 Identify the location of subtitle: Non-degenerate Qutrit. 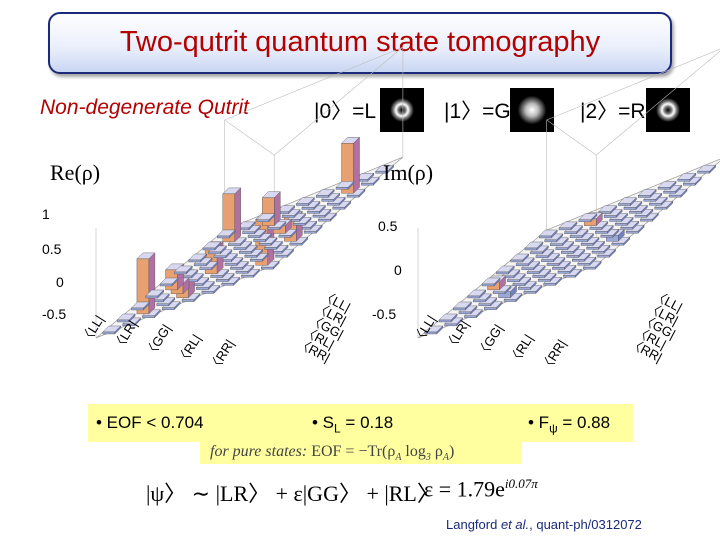
(144, 107).